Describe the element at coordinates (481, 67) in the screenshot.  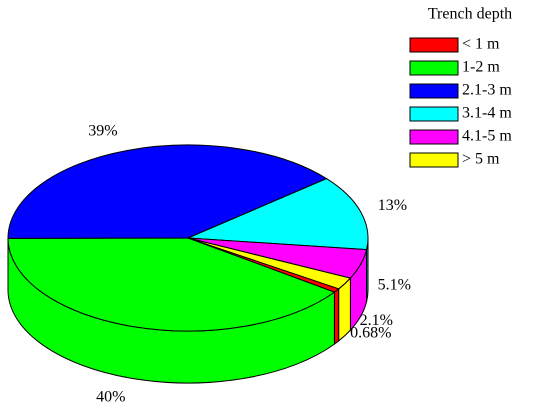
I see `legend-label: 1-2 m` at that location.